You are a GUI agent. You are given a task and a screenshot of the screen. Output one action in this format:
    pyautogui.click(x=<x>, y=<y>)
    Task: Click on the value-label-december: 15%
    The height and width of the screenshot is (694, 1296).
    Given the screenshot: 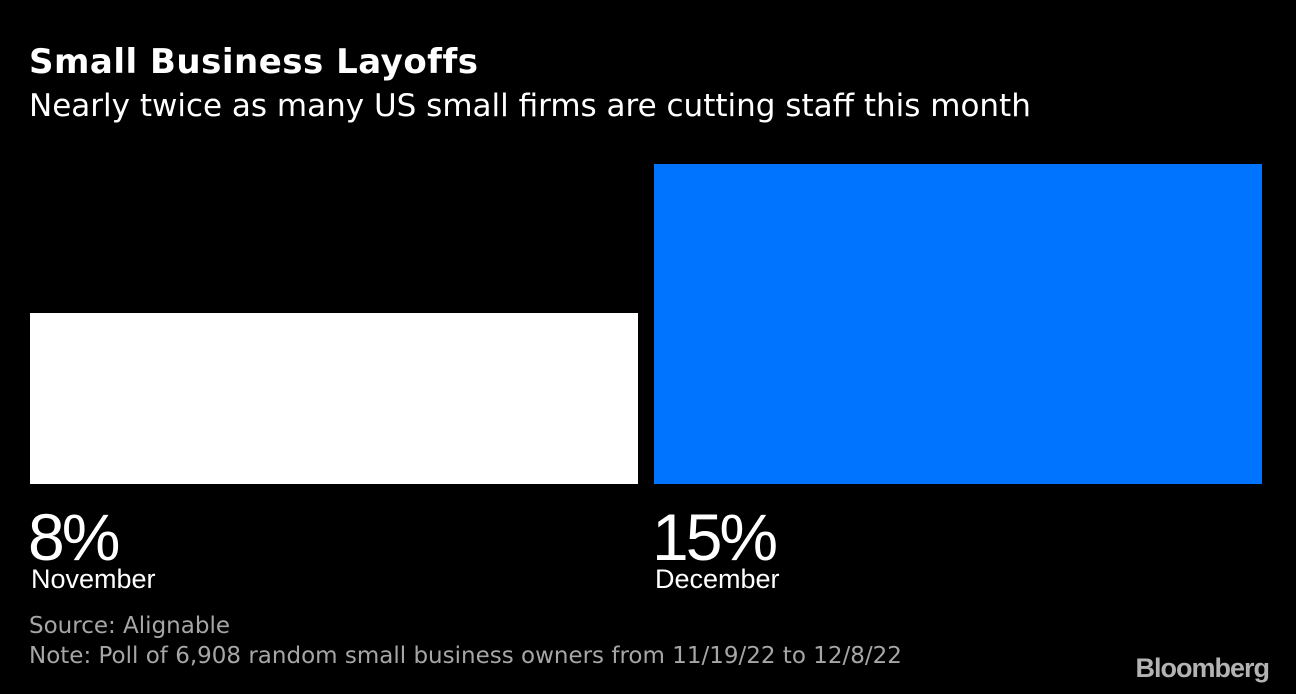 What is the action you would take?
    pyautogui.click(x=715, y=537)
    